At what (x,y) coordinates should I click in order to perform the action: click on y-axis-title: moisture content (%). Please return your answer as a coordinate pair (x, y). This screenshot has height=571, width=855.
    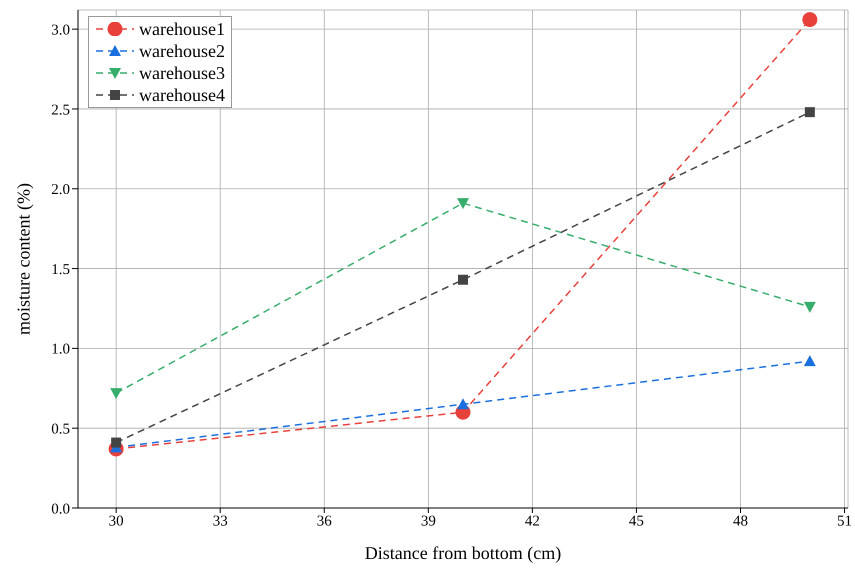
    Looking at the image, I should click on (23, 259).